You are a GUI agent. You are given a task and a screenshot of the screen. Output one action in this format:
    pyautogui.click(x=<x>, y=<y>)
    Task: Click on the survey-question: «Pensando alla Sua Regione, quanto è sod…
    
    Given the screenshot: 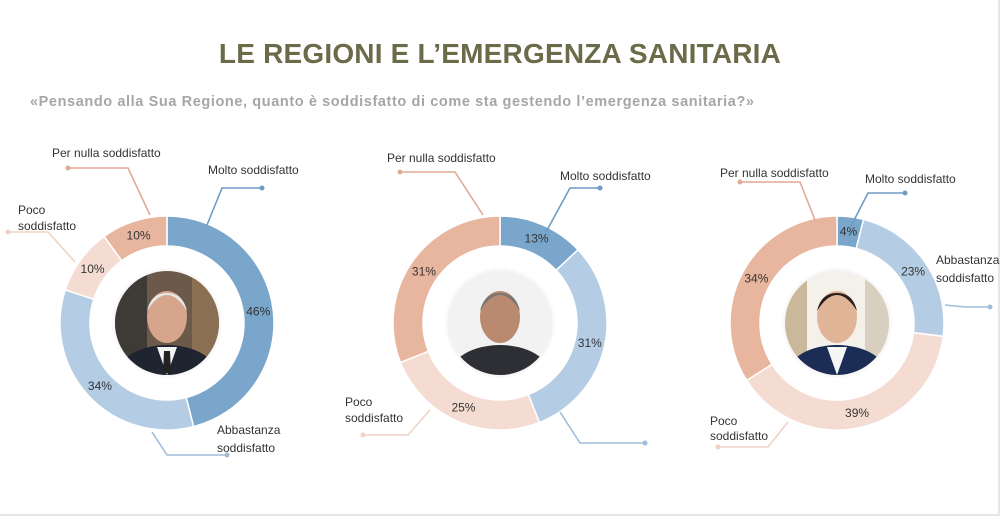 What is the action you would take?
    pyautogui.click(x=392, y=102)
    